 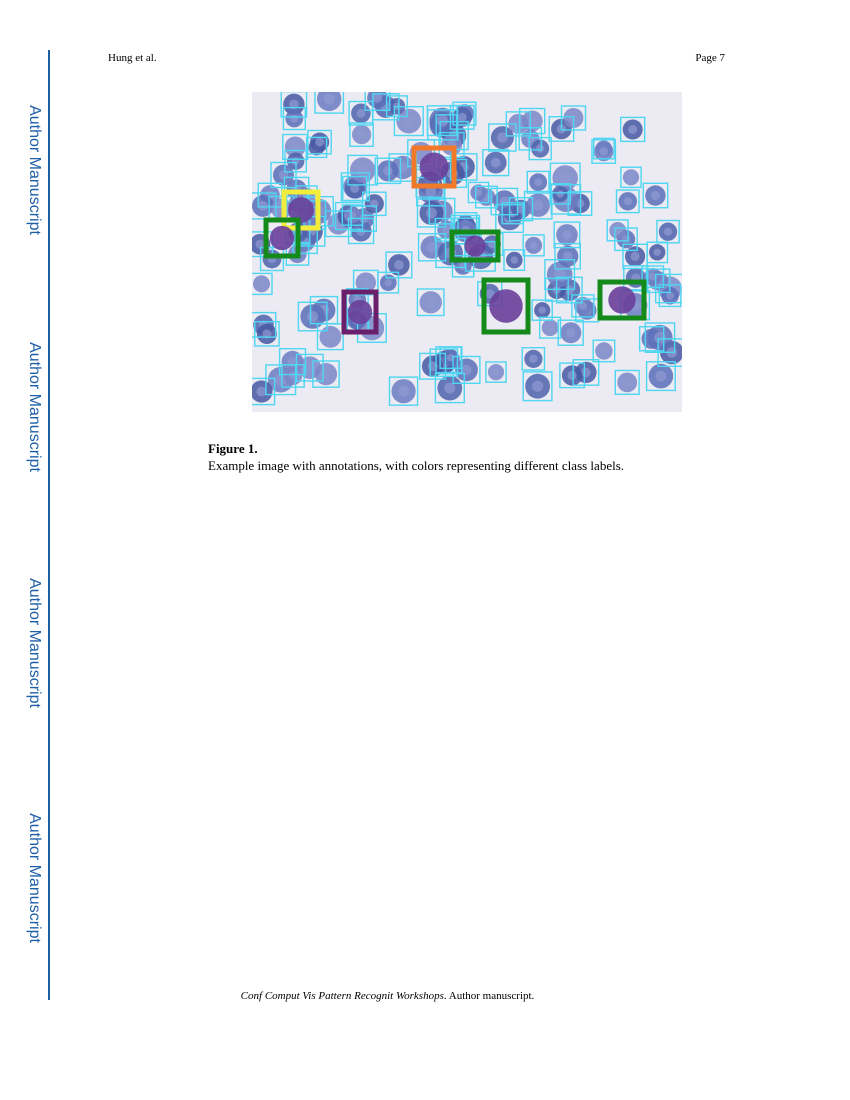 I want to click on blood-smear-image, so click(x=467, y=252).